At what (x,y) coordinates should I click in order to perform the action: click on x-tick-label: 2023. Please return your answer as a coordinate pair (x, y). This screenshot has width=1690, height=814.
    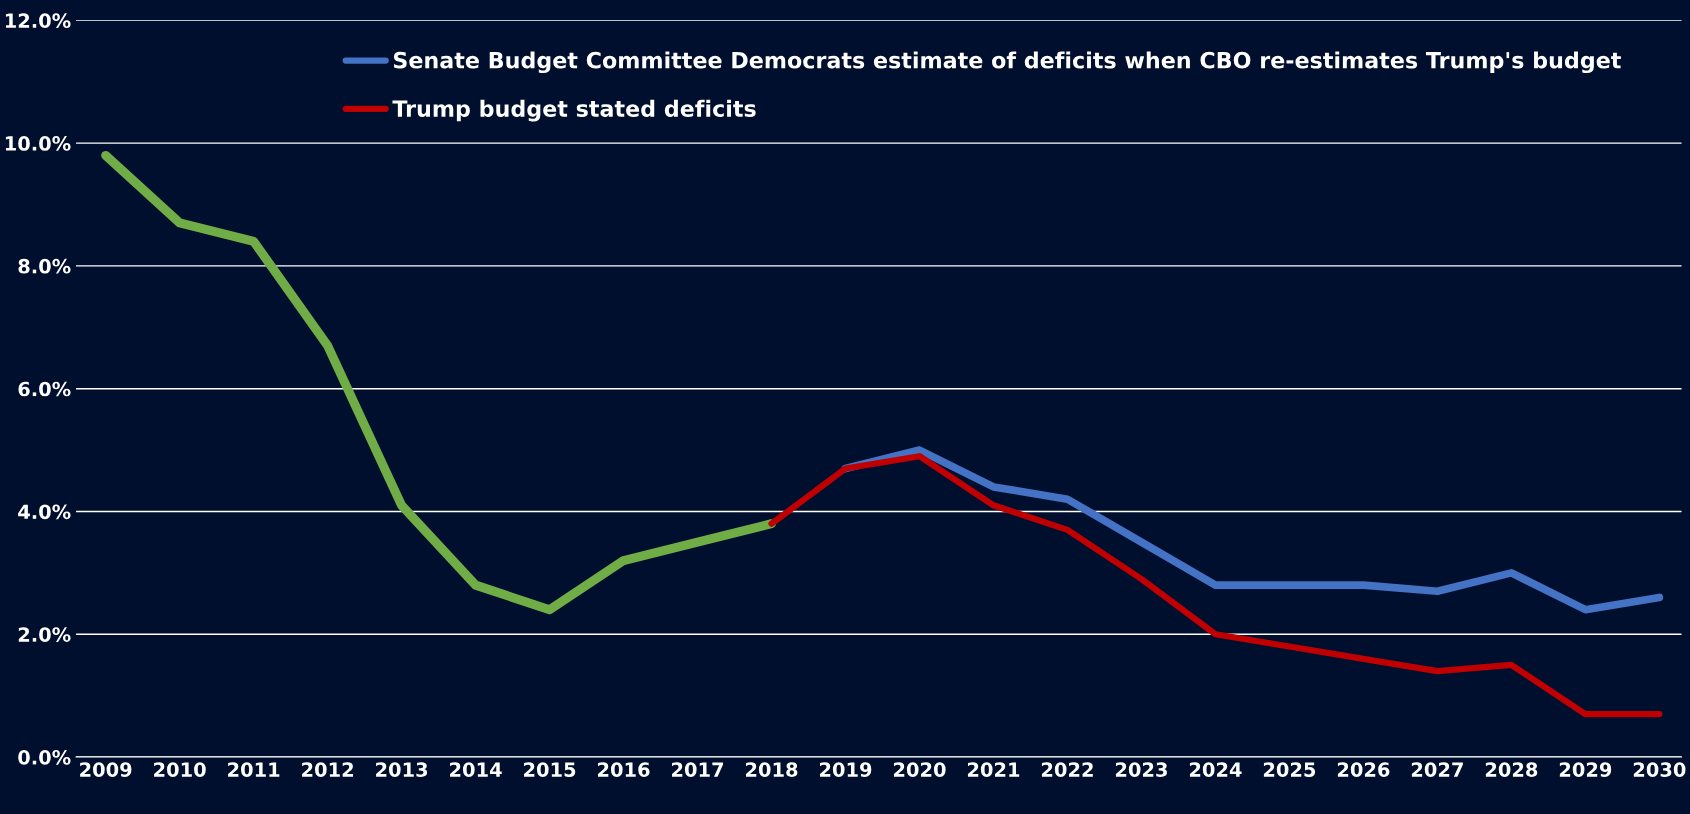
    Looking at the image, I should click on (1141, 769).